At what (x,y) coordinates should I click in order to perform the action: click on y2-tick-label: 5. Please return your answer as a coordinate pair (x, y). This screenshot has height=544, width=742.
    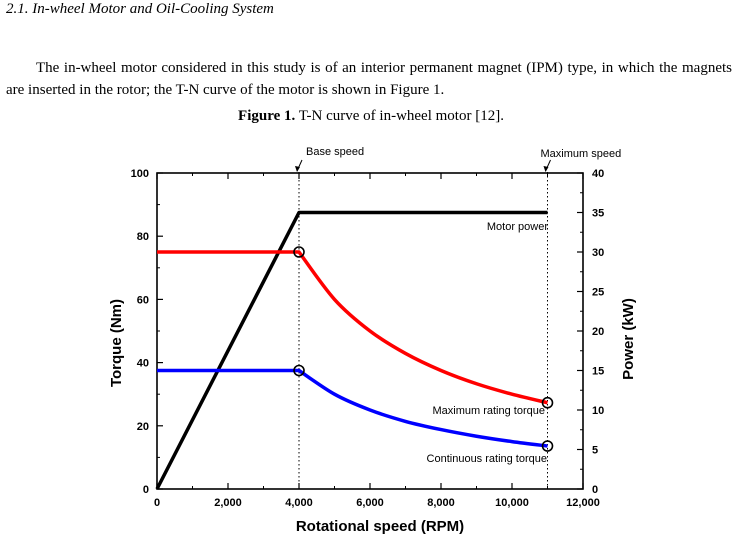
    Looking at the image, I should click on (595, 451).